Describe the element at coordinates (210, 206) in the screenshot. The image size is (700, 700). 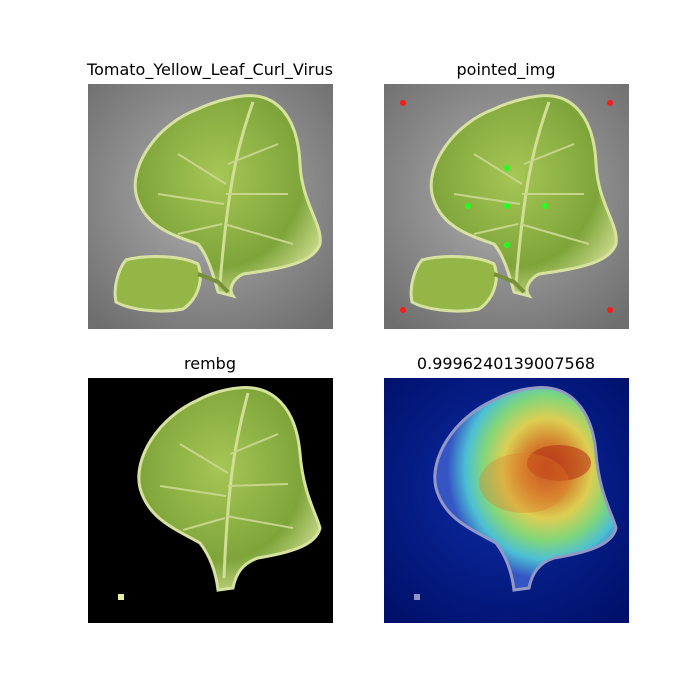
I see `original-image` at that location.